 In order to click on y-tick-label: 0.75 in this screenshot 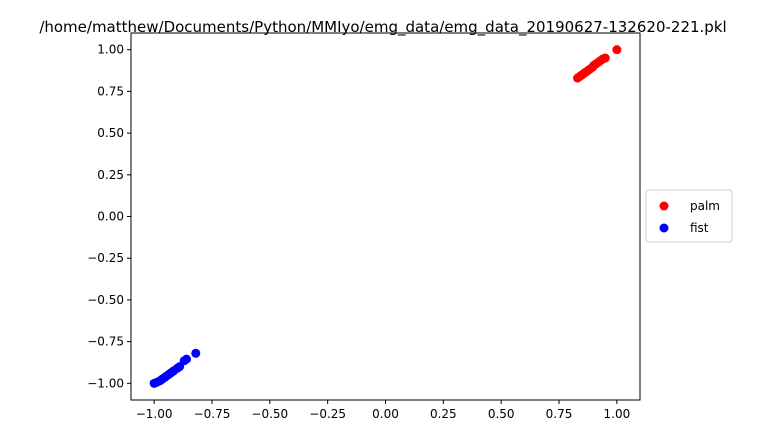, I will do `click(110, 91)`.